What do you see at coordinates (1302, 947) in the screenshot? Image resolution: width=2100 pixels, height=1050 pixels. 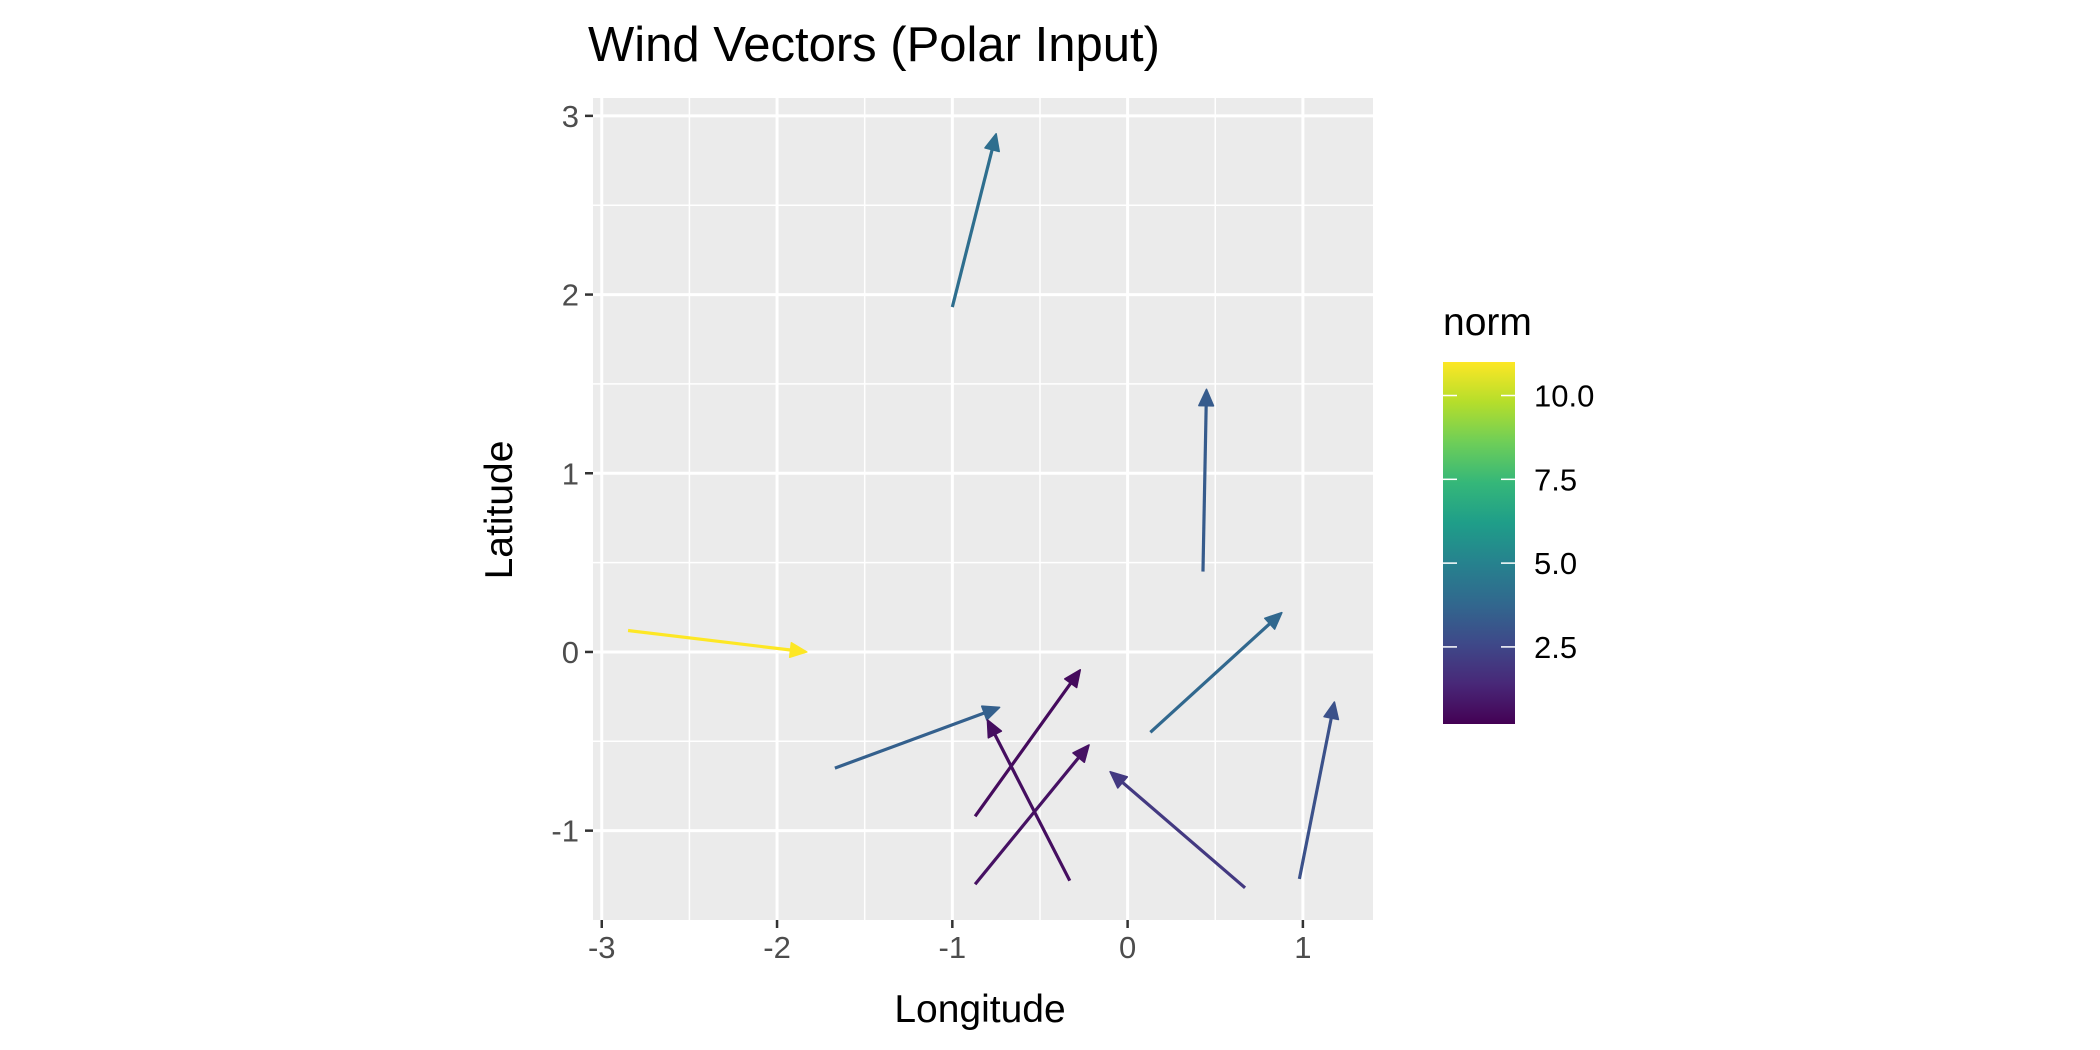 I see `x-tick-label: 1` at bounding box center [1302, 947].